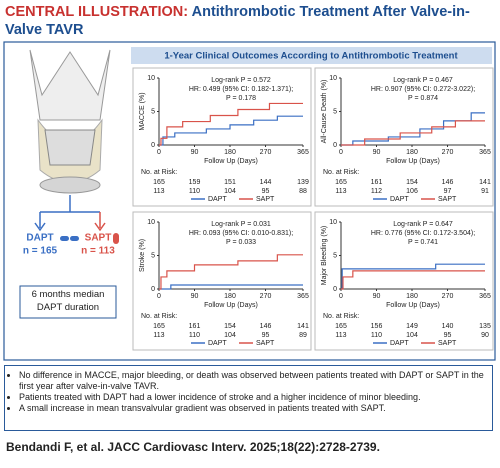 The image size is (500, 468). I want to click on risk-count: 135, so click(485, 326).